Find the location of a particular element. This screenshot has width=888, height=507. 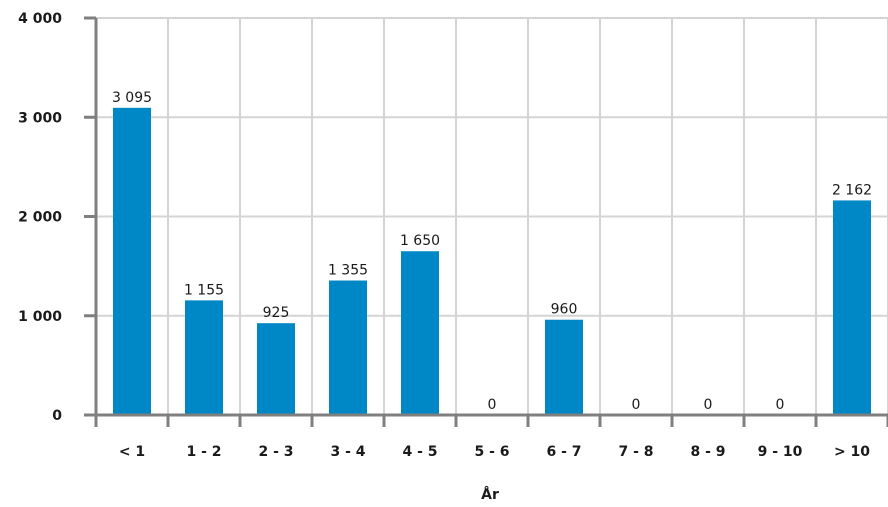

y-tick-label: 0 is located at coordinates (57, 416).